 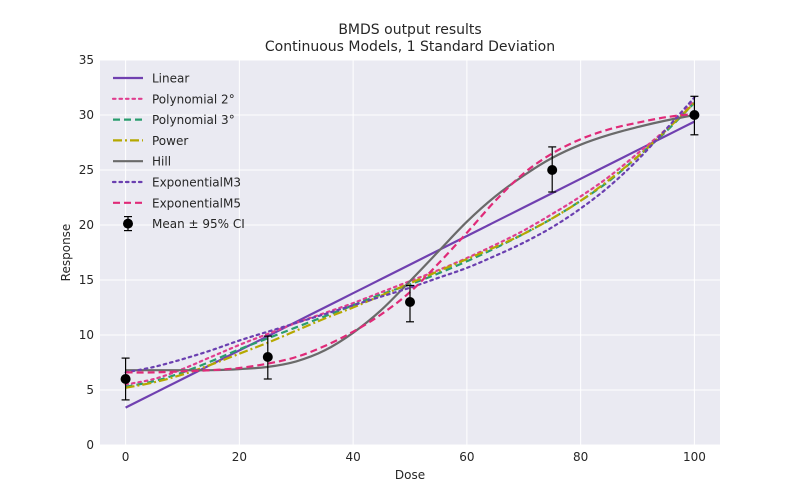 I want to click on legend-item: Polynomial 2°, so click(x=173, y=99).